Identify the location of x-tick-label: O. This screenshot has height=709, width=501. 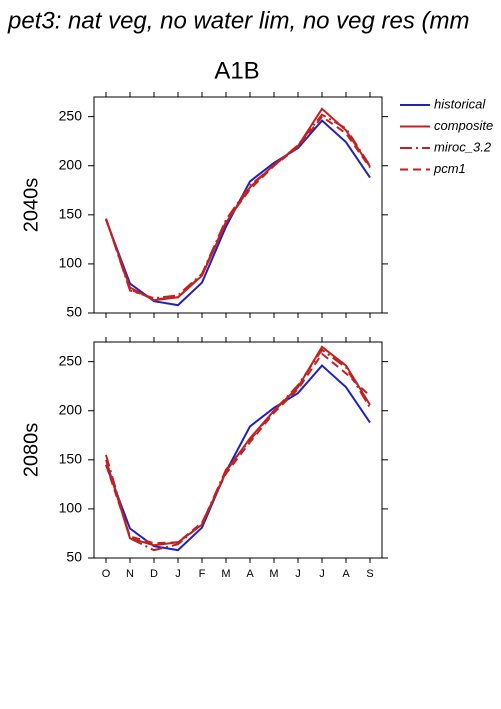
(106, 574).